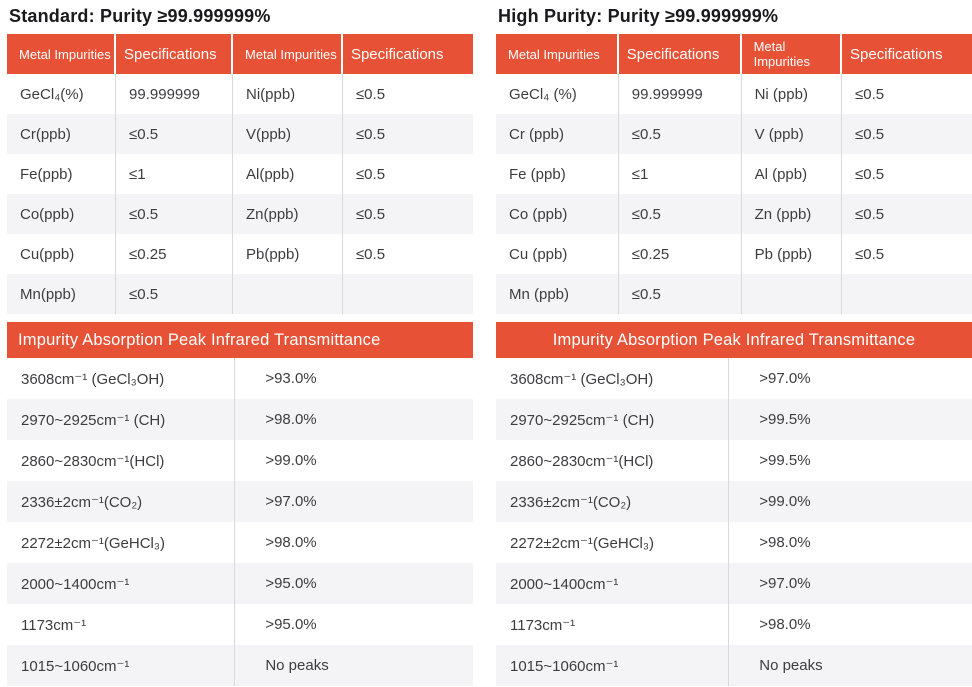 Image resolution: width=972 pixels, height=687 pixels. What do you see at coordinates (613, 542) in the screenshot?
I see `wavenumber-cell: 2272±2cm⁻¹(GeHCl₃)` at bounding box center [613, 542].